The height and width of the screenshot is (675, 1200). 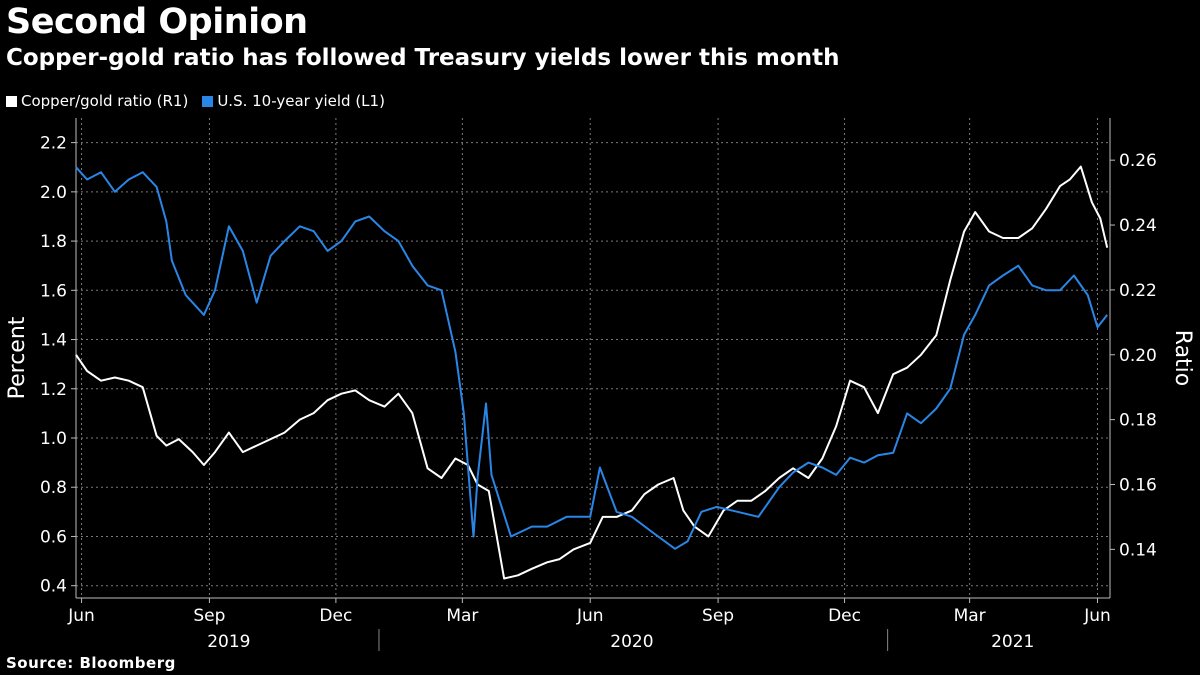 What do you see at coordinates (1138, 161) in the screenshot?
I see `right-tick-label: 0.26` at bounding box center [1138, 161].